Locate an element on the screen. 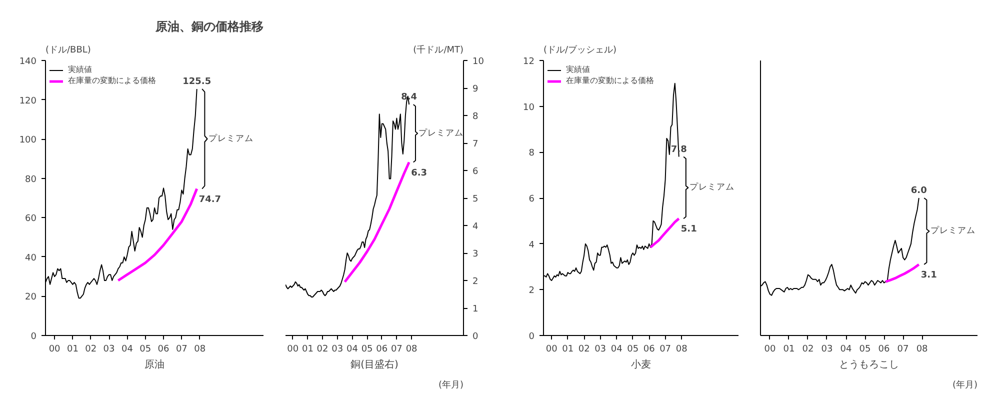  data-label: 125.5 is located at coordinates (197, 81).